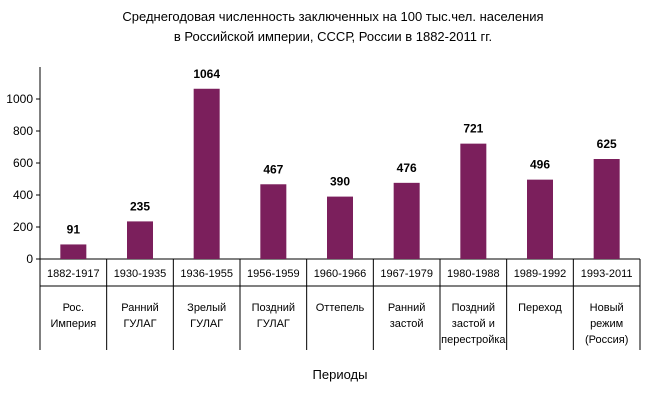 This screenshot has height=400, width=653. I want to click on category-years-label: 1936-1955, so click(206, 274).